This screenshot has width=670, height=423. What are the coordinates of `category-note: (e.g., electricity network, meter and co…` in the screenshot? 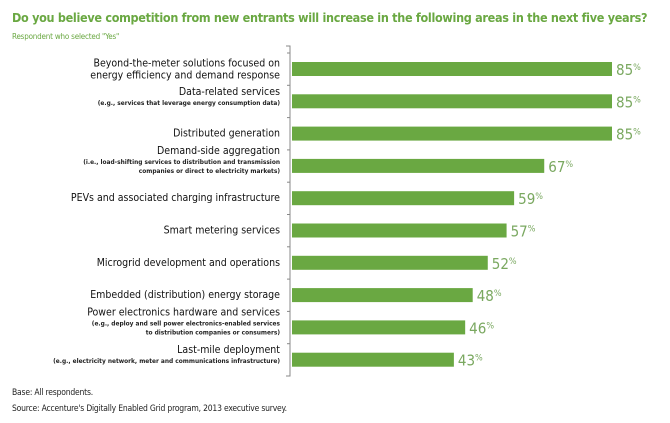 It's located at (166, 361).